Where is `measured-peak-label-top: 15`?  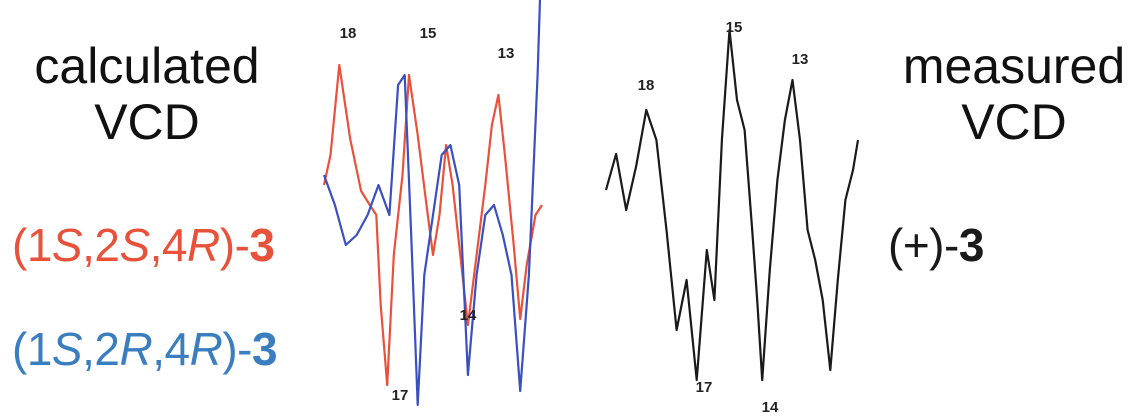 measured-peak-label-top: 15 is located at coordinates (734, 27).